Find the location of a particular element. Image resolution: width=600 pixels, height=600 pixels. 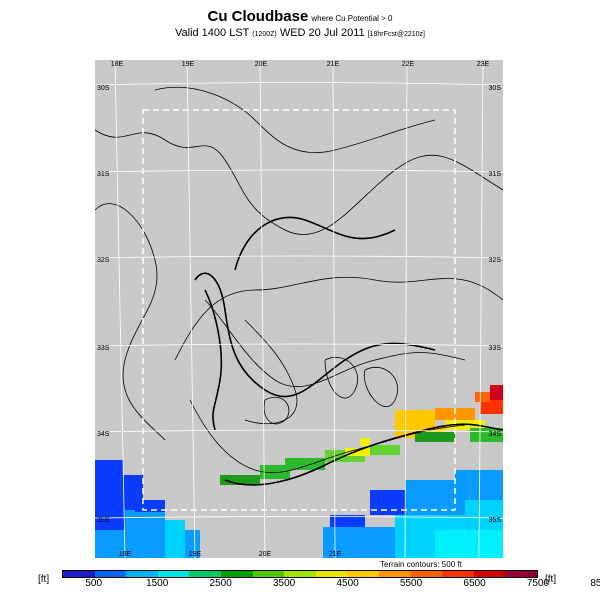

terrain-contour-note: Terrain contours: 500 ft is located at coordinates (421, 564).